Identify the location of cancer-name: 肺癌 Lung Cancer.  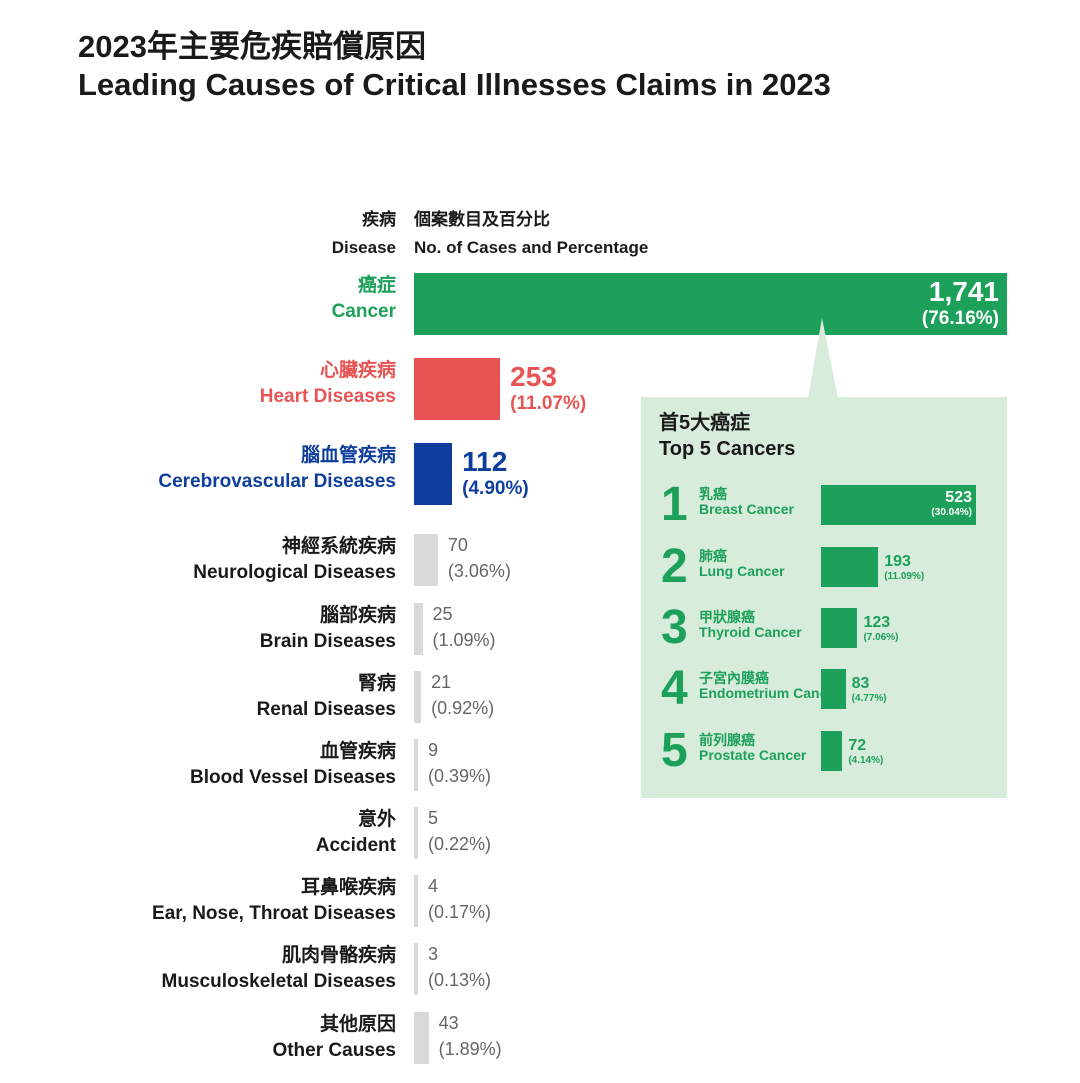
(742, 564).